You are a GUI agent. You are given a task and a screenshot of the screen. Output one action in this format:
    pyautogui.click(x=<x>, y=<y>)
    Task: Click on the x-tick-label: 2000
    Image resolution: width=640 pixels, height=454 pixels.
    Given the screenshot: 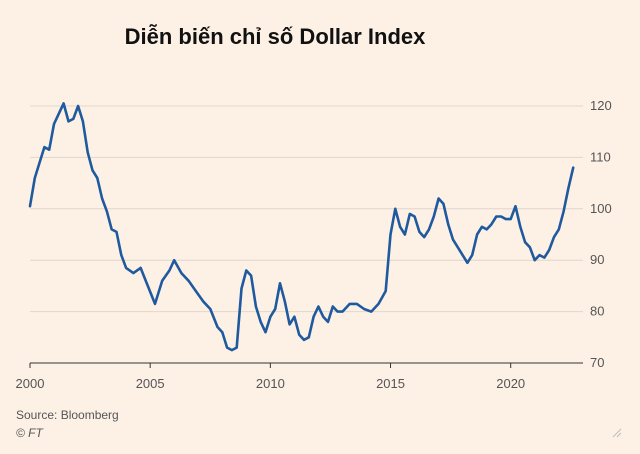 What is the action you would take?
    pyautogui.click(x=30, y=383)
    